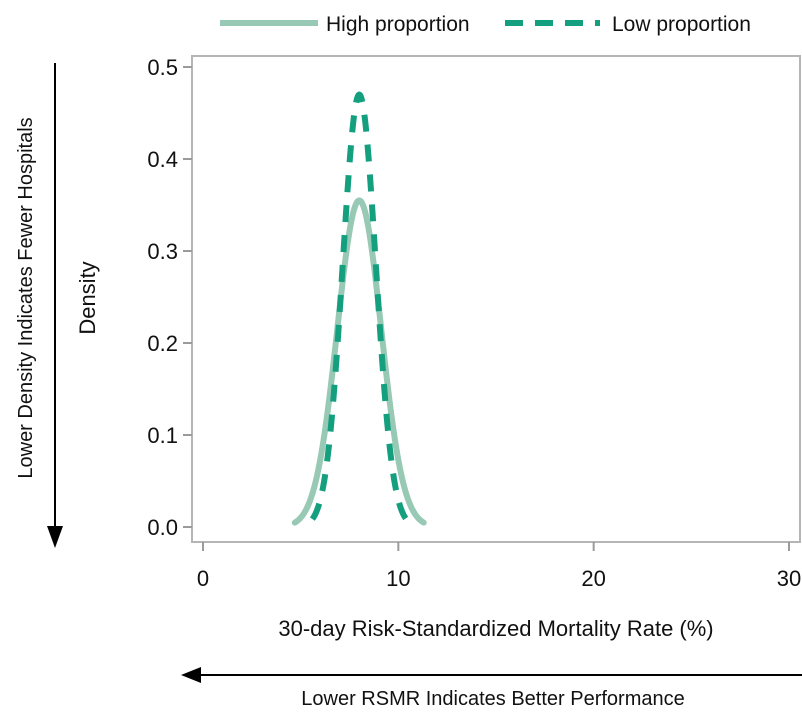  I want to click on y-tick-label: 0.3, so click(162, 251).